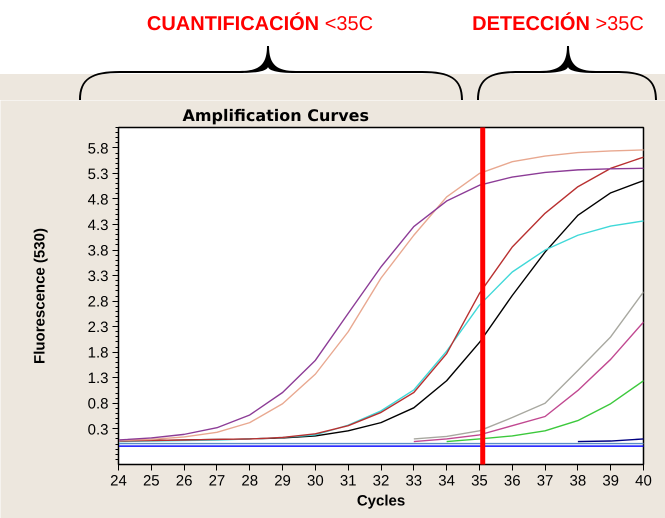  What do you see at coordinates (98, 199) in the screenshot?
I see `y-tick-label: 4.8` at bounding box center [98, 199].